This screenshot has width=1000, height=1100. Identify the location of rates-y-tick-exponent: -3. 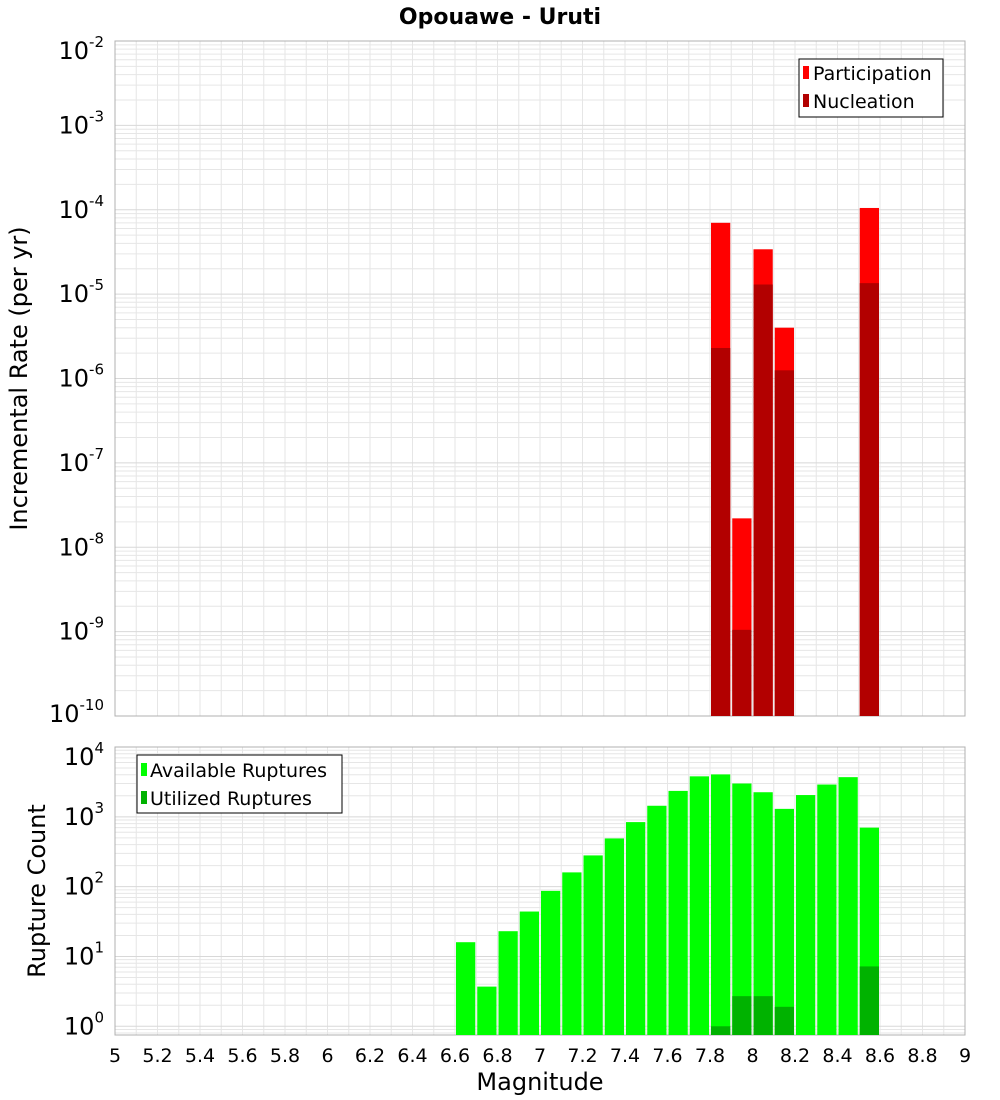
(96, 116).